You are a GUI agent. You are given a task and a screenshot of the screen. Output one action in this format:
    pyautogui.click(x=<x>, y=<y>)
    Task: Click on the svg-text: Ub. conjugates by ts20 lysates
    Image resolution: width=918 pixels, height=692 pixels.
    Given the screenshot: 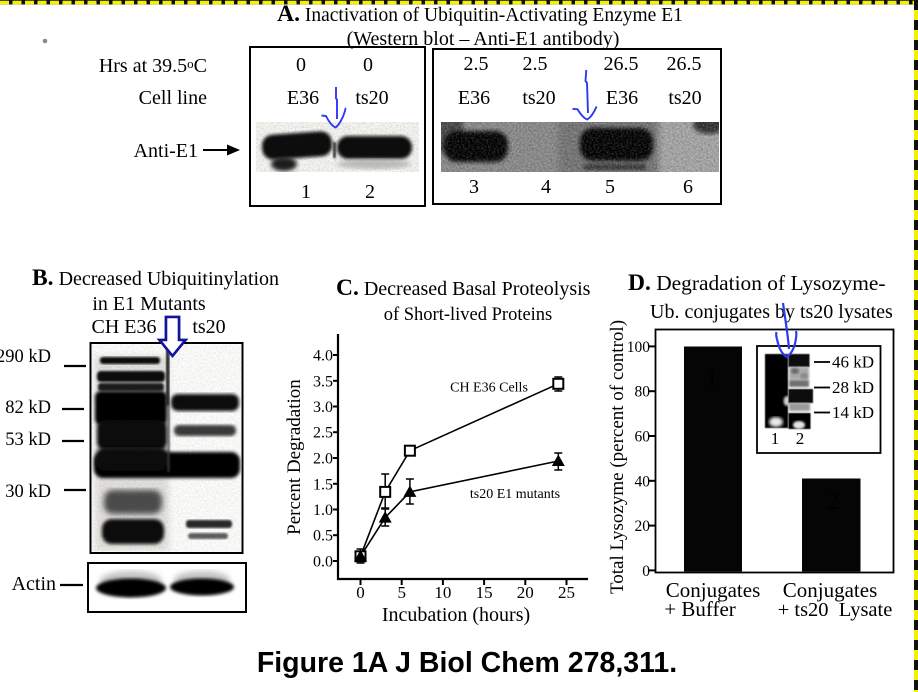 What is the action you would take?
    pyautogui.click(x=771, y=312)
    